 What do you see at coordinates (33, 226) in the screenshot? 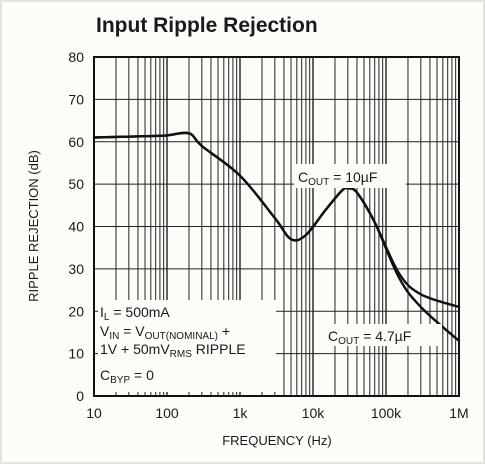
I see `y-axis-label: RIPPLE REJECTION (dB)` at bounding box center [33, 226].